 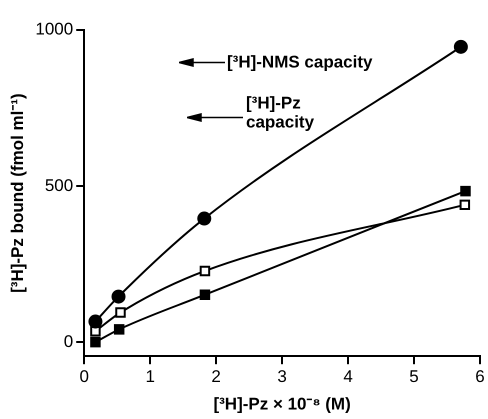 I want to click on y-tick-label: 500, so click(x=59, y=185).